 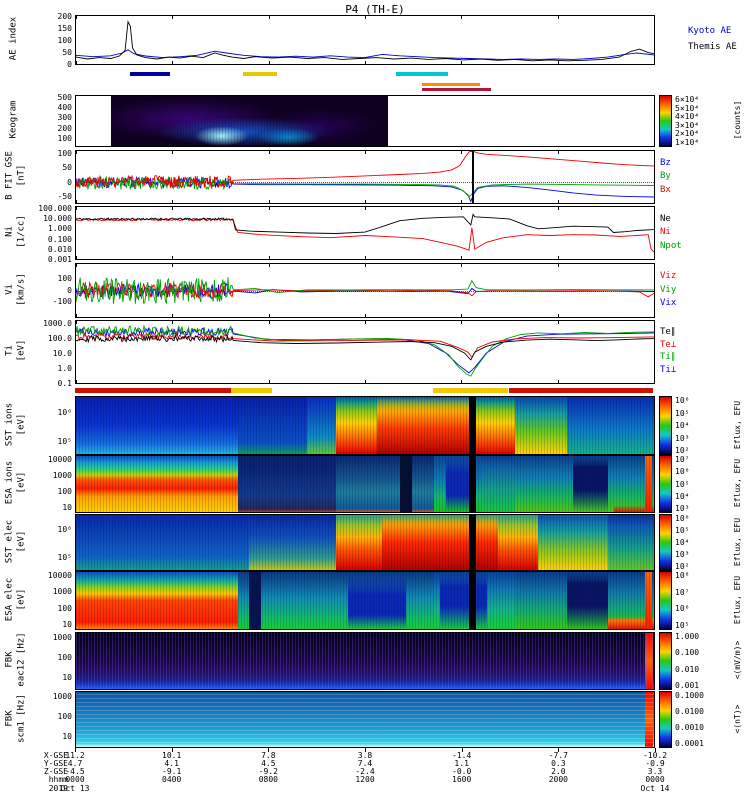 What do you see at coordinates (665, 218) in the screenshot?
I see `trace-label-ne: Ne` at bounding box center [665, 218].